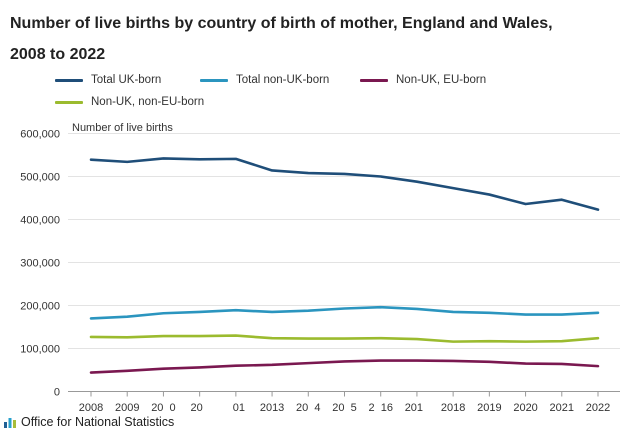 Image resolution: width=634 pixels, height=433 pixels. I want to click on x-tick-label: 2022, so click(598, 408).